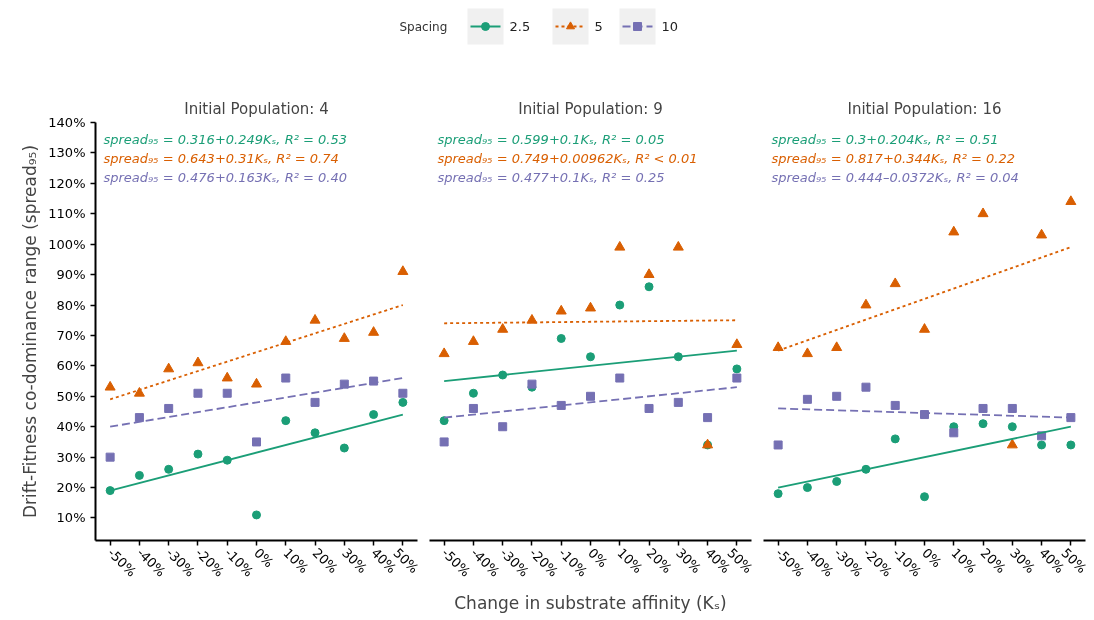 Image resolution: width=1094 pixels, height=620 pixels. Describe the element at coordinates (67, 122) in the screenshot. I see `y-tick-label: 140%` at that location.